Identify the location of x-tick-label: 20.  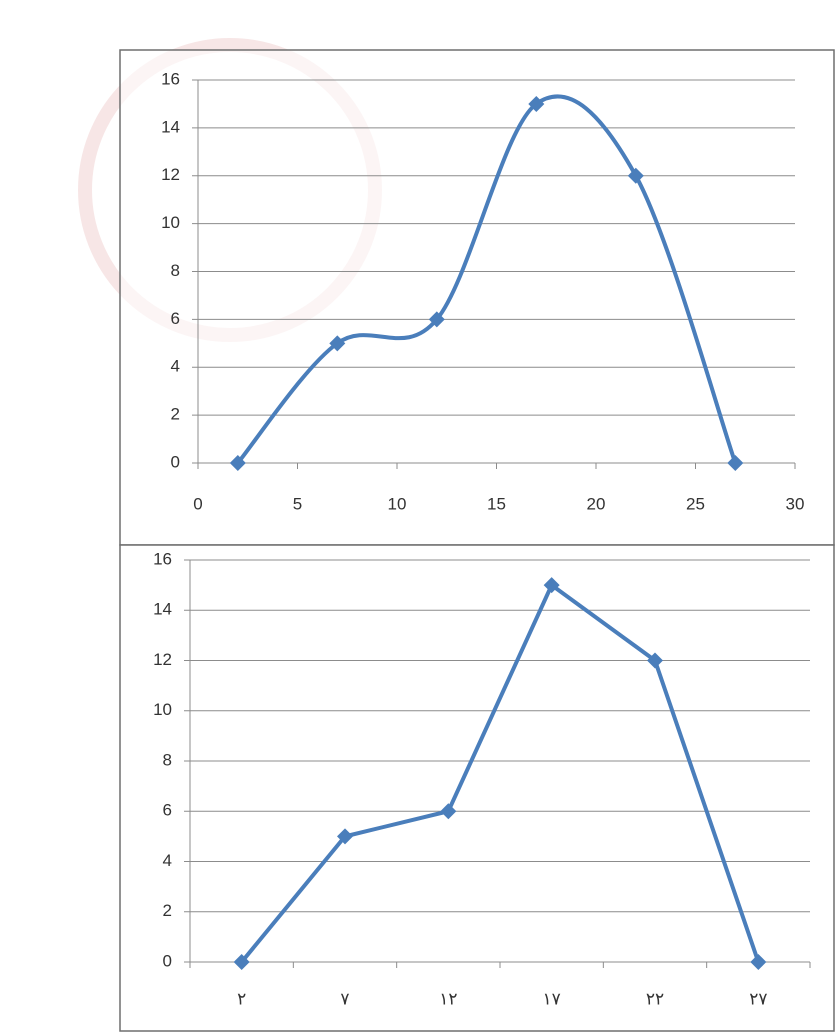
(596, 503).